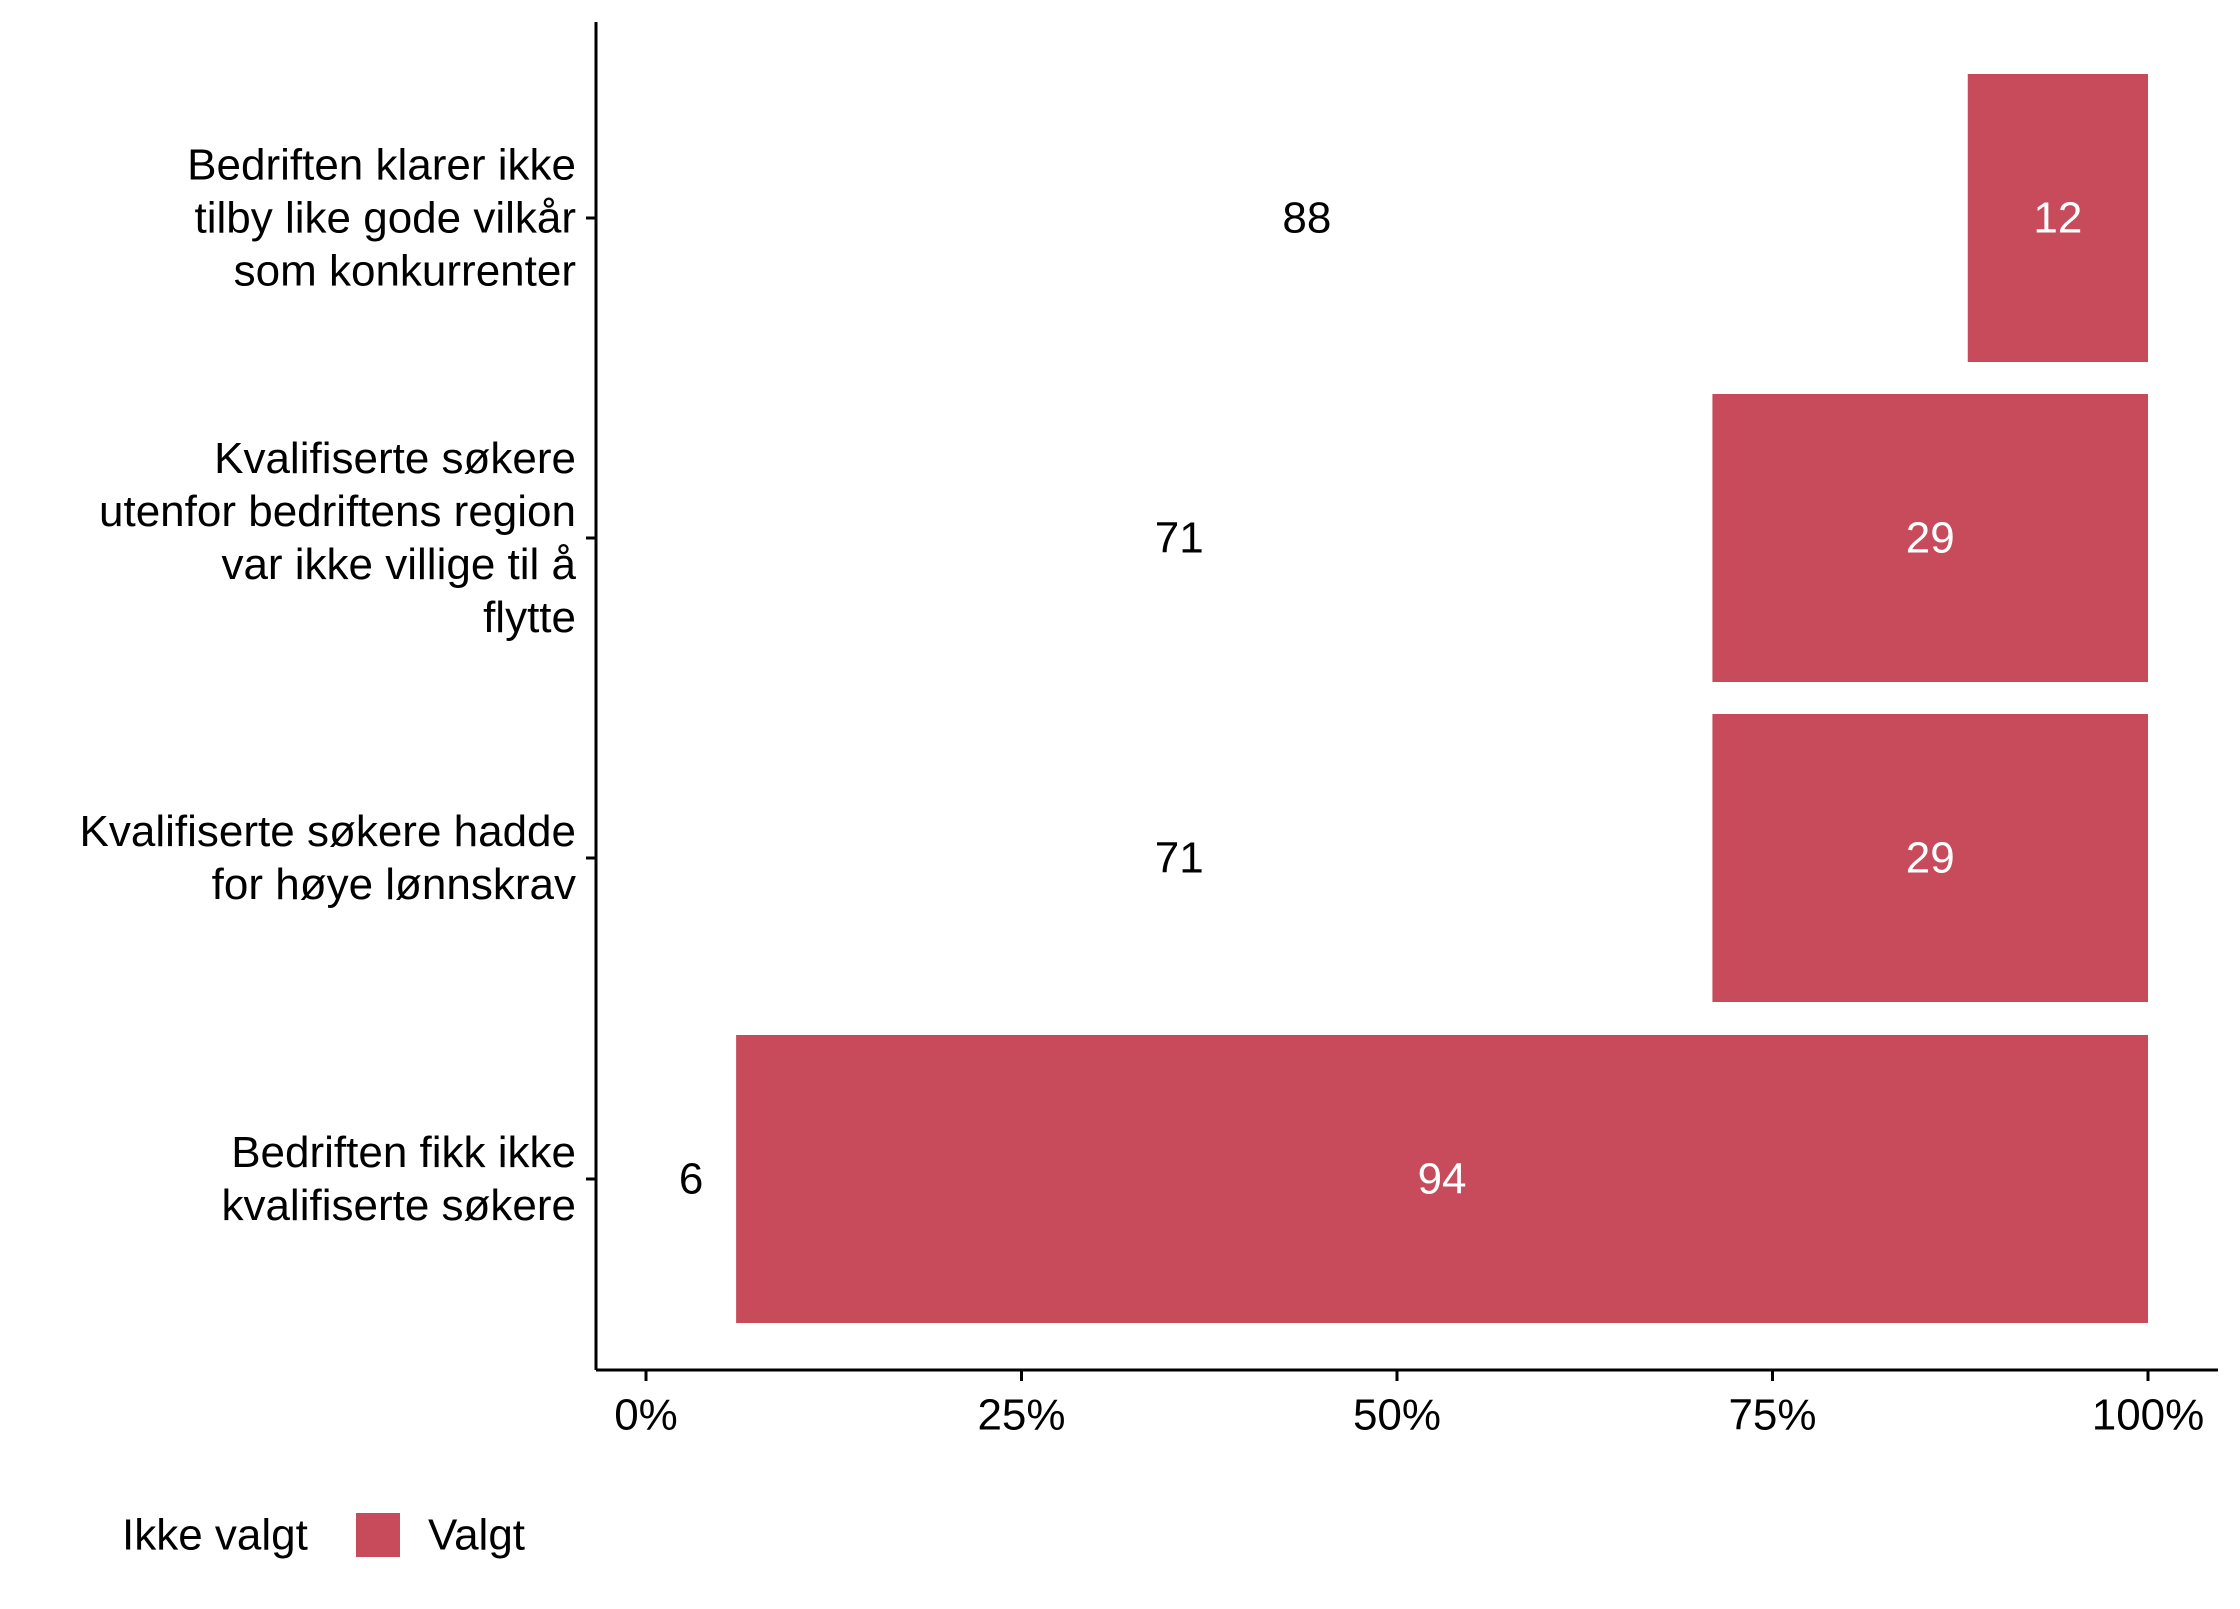  Describe the element at coordinates (2148, 1415) in the screenshot. I see `x-tick-label-4: 100%` at that location.